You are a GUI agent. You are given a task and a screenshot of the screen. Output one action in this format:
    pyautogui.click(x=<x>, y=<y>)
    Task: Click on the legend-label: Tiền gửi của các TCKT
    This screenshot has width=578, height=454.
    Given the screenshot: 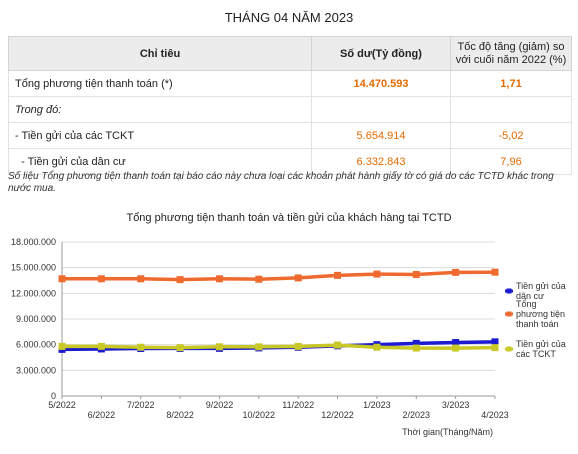 What is the action you would take?
    pyautogui.click(x=541, y=349)
    